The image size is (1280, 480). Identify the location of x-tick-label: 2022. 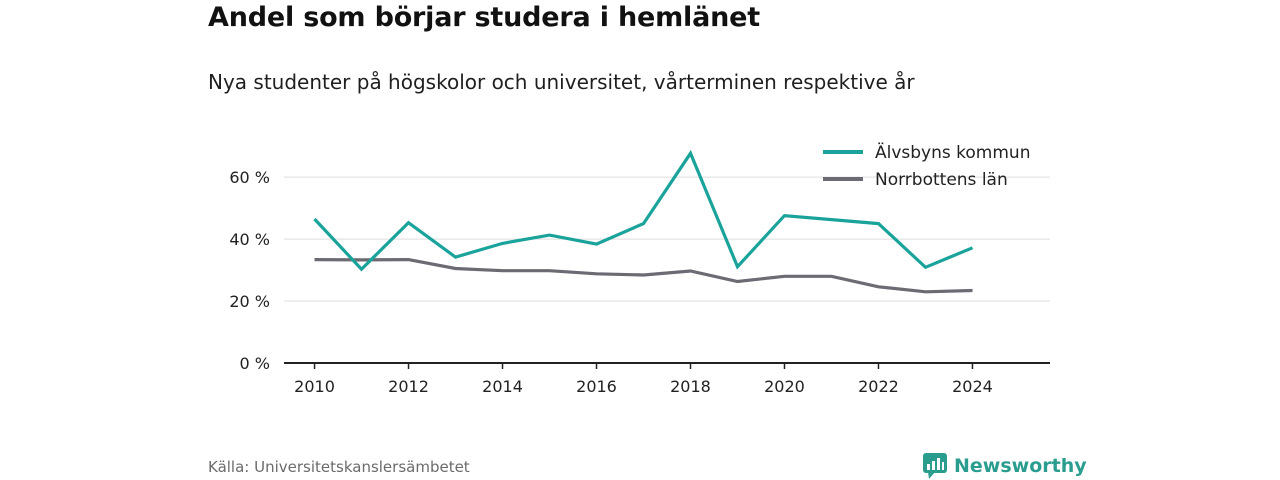
(878, 386).